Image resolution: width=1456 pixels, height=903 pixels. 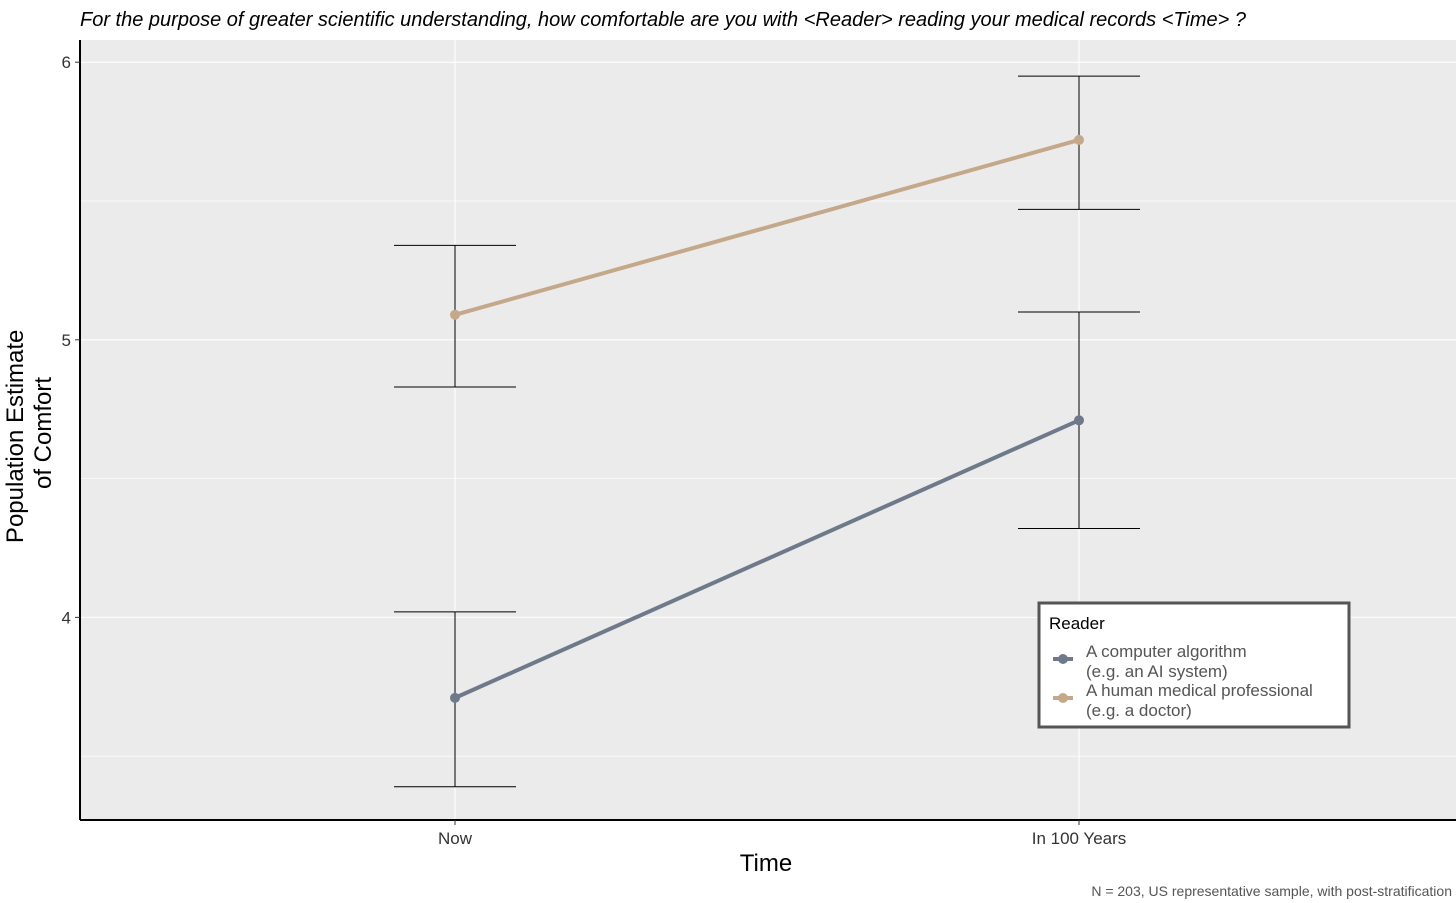 I want to click on legend-item-1: A computer algorithm (e.g. an AI system), so click(x=1150, y=661).